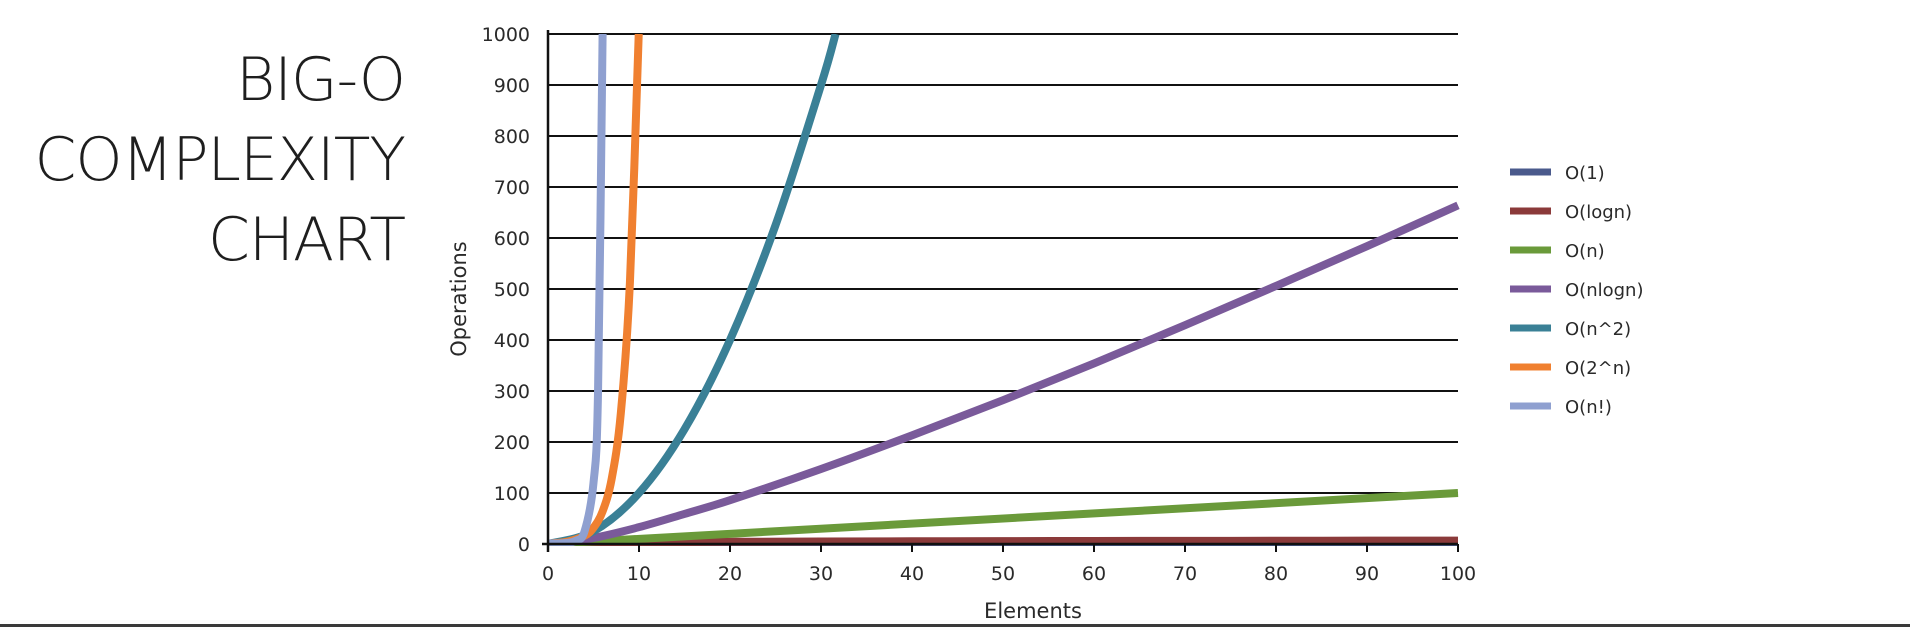  Describe the element at coordinates (1367, 574) in the screenshot. I see `x-tick-label: 90` at that location.